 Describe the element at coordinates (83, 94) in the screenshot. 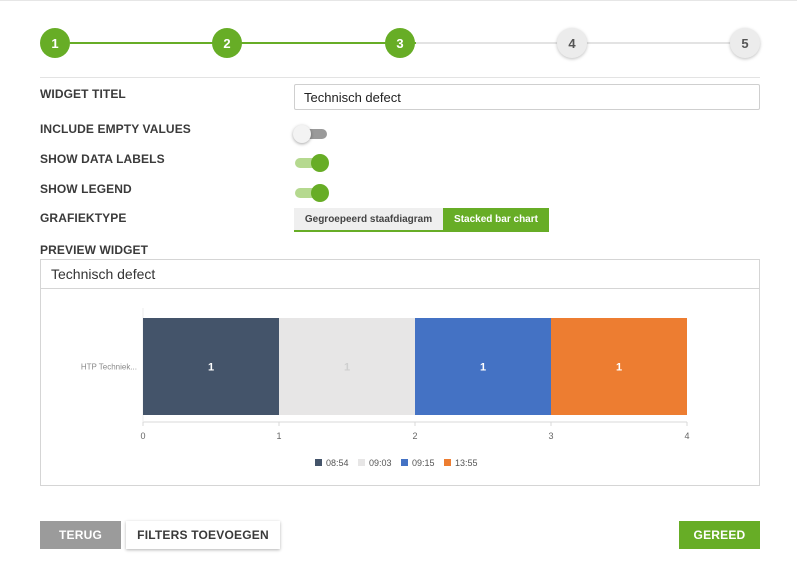

I see `widget-title-label: WIDGET TITEL` at that location.